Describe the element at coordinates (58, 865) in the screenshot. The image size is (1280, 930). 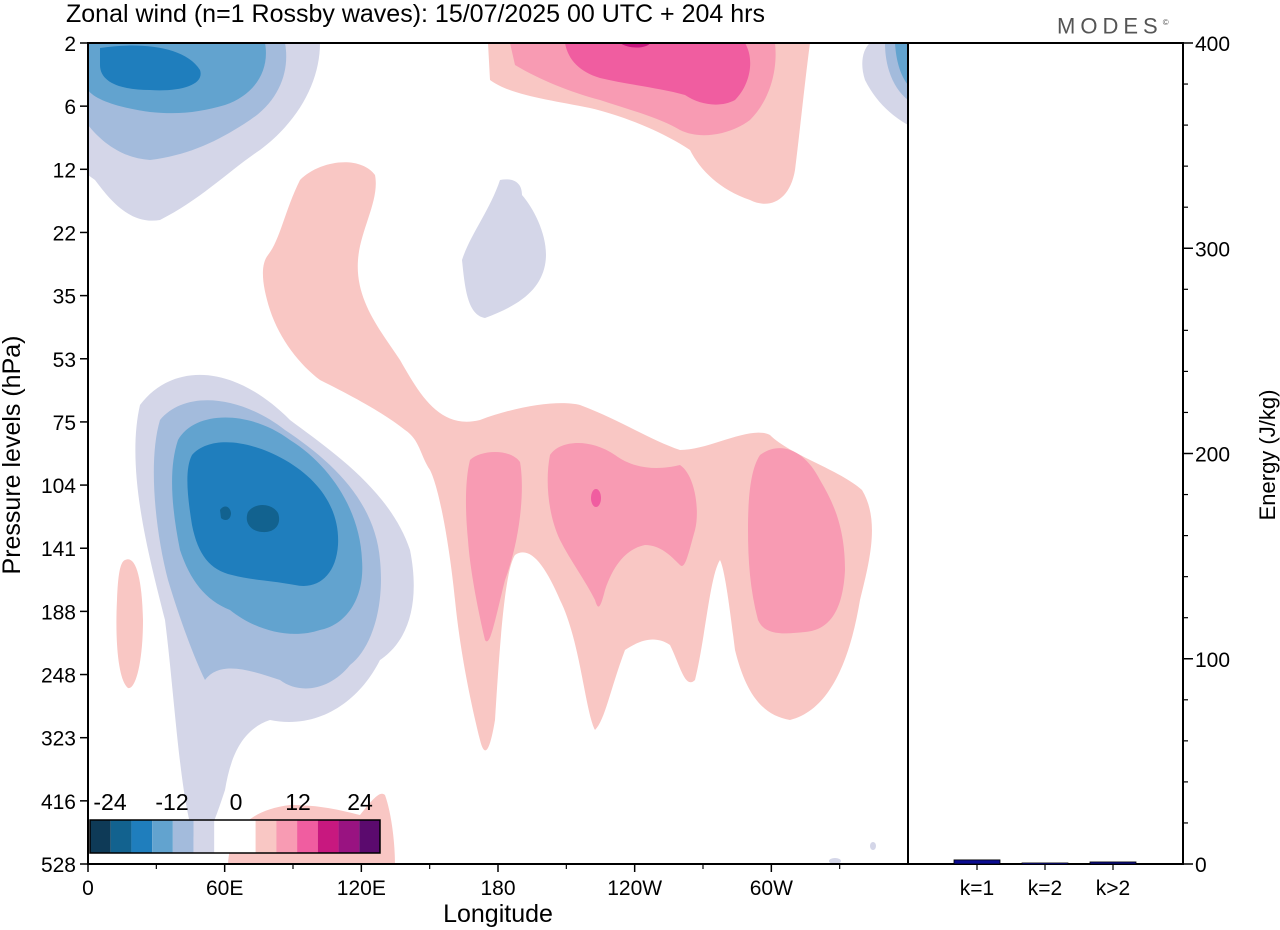
I see `y-tick-label: 528` at that location.